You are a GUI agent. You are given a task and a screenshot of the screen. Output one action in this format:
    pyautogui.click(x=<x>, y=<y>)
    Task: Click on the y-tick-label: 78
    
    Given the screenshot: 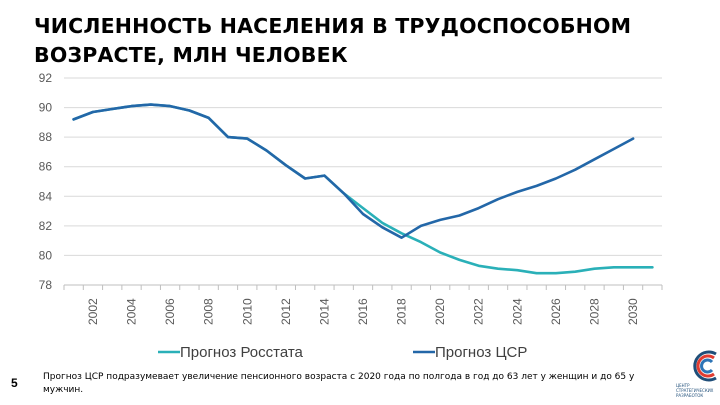 What is the action you would take?
    pyautogui.click(x=46, y=285)
    